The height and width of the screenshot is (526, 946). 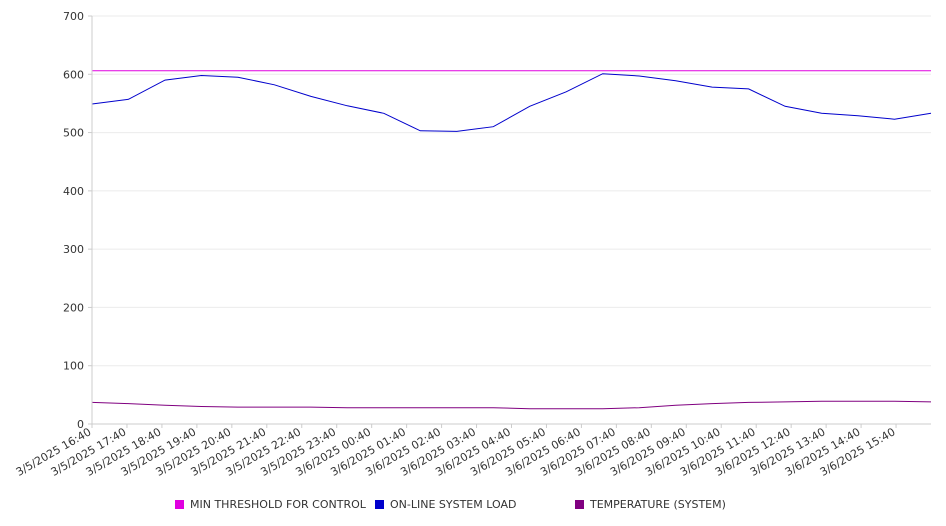 I want to click on legend-label-temperature: TEMPERATURE (SYSTEM), so click(x=658, y=504).